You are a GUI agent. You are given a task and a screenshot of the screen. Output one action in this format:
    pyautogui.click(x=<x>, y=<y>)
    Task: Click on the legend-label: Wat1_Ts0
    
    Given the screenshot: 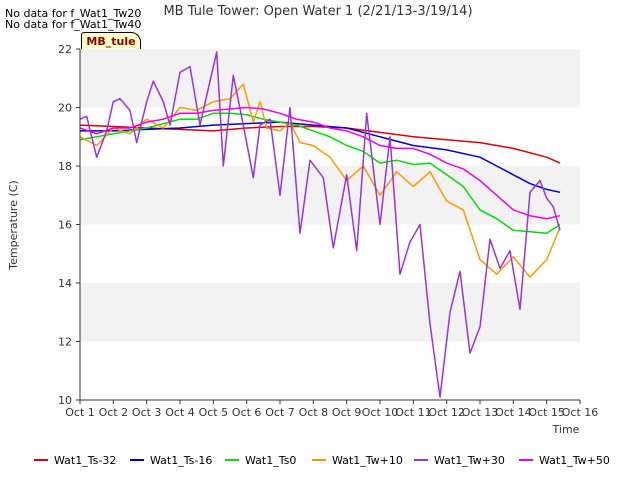 What is the action you would take?
    pyautogui.click(x=271, y=460)
    